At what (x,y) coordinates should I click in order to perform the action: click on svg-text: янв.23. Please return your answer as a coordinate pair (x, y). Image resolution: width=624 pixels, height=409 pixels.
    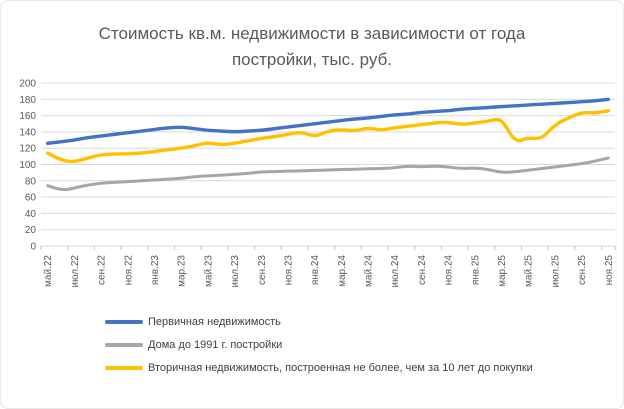
    Looking at the image, I should click on (155, 270).